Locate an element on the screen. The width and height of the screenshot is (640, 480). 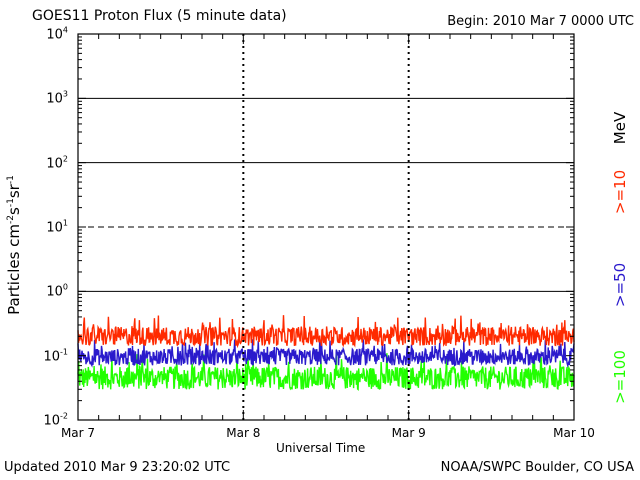
y-tick-exp: 3 is located at coordinates (65, 94).